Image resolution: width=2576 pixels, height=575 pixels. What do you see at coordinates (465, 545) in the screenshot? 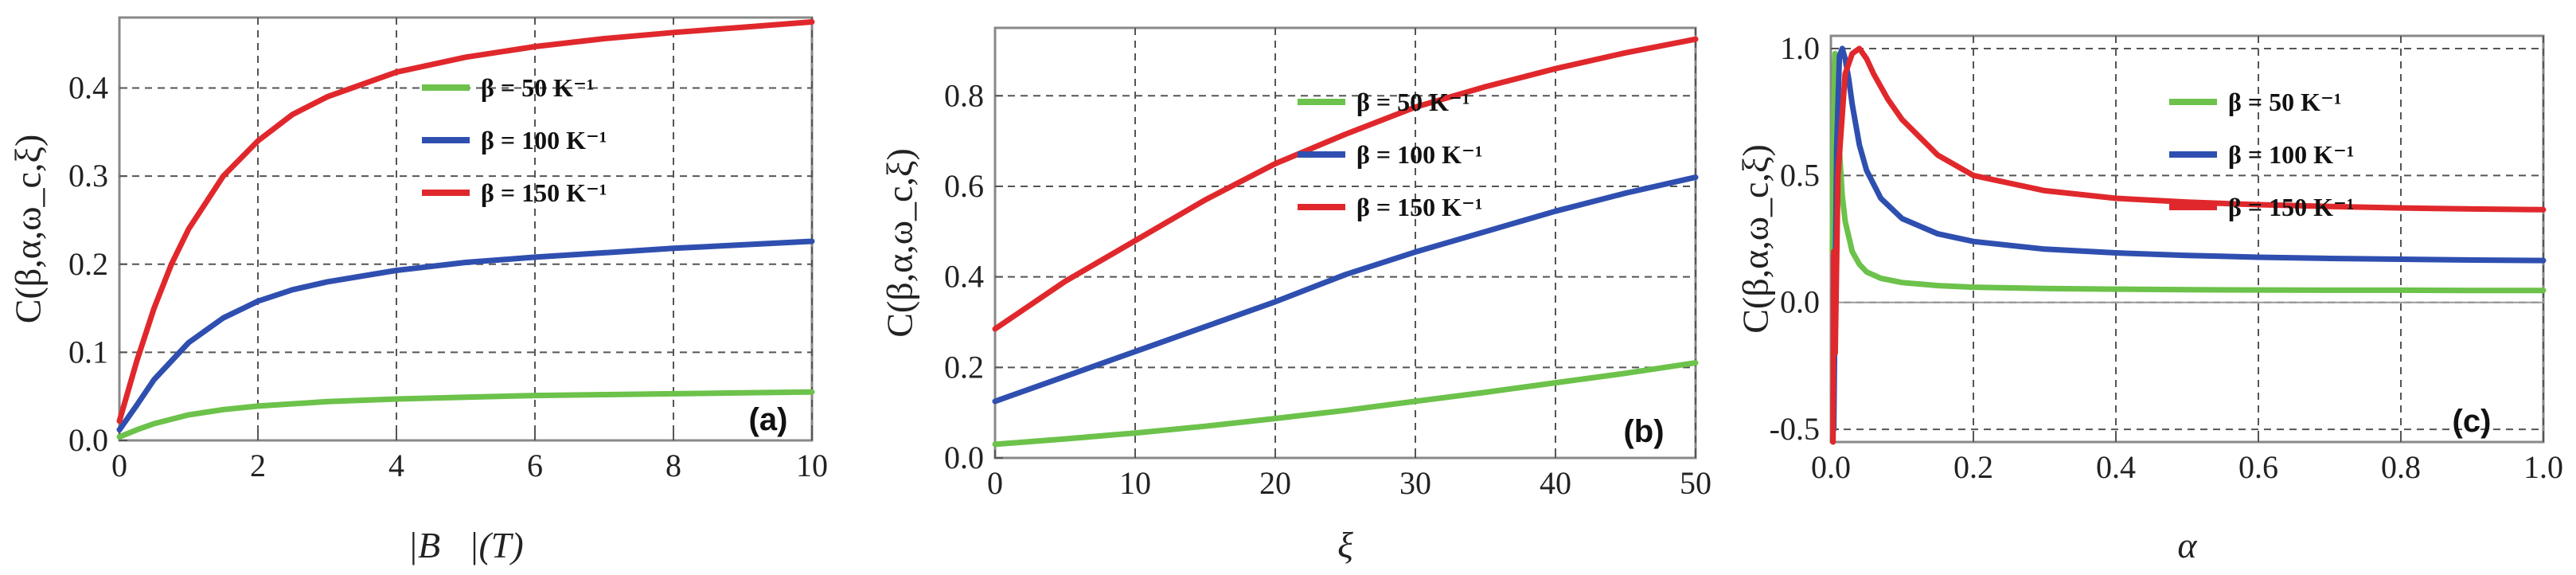
I see `x-axis-label-a: |B⃗|(T)` at bounding box center [465, 545].